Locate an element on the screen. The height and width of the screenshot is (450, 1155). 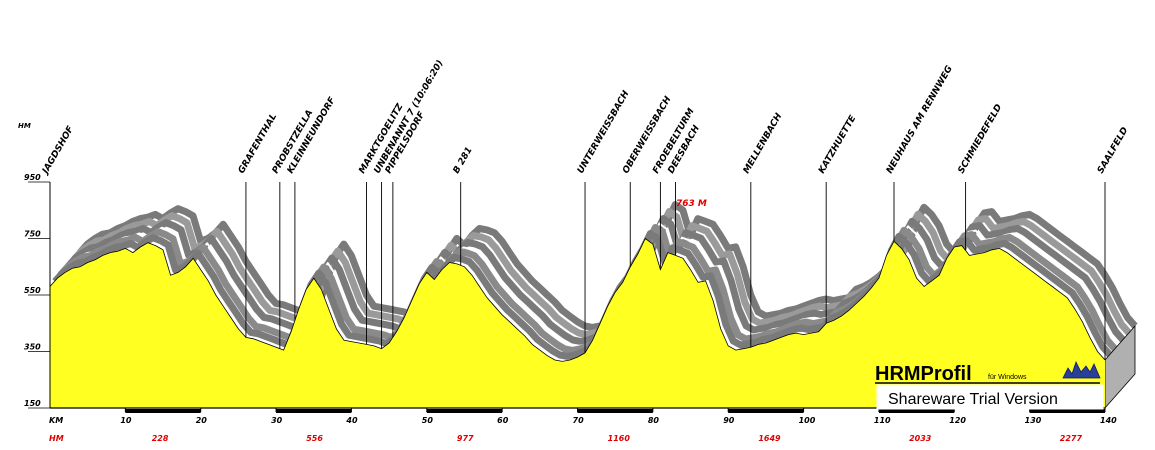
x-tick-label: 40 is located at coordinates (351, 420).